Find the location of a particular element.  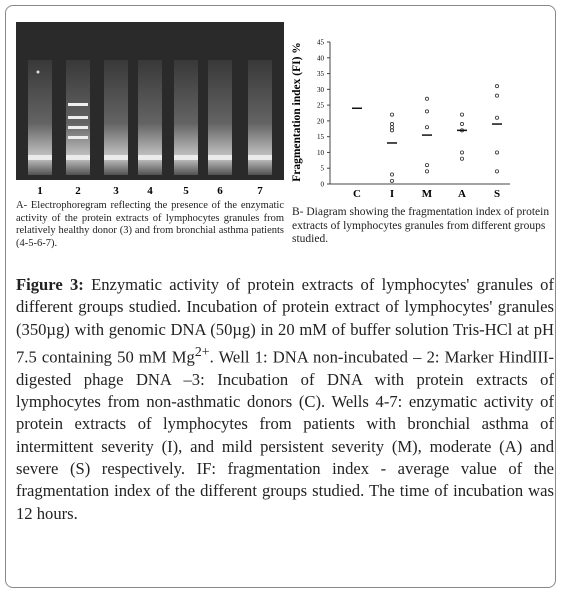

y-tick-label: 15 is located at coordinates (321, 137).